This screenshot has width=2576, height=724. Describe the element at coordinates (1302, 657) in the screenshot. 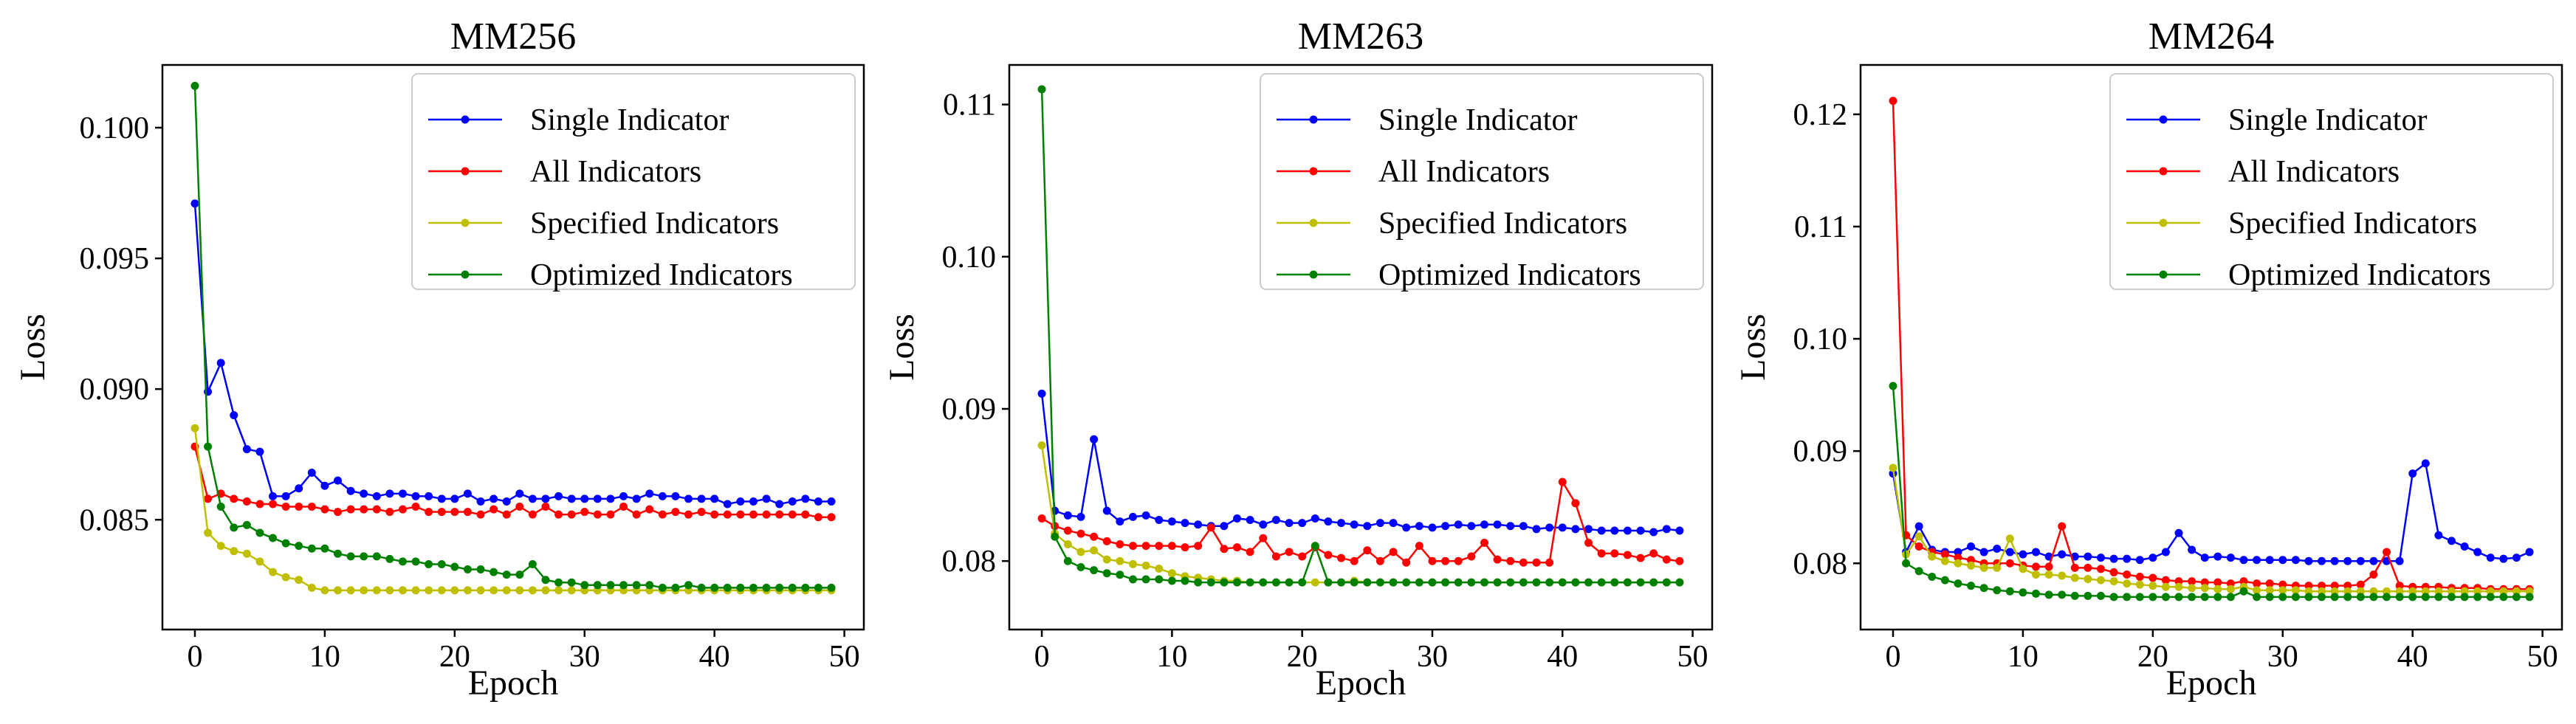

I see `x-tick-label: 20` at that location.